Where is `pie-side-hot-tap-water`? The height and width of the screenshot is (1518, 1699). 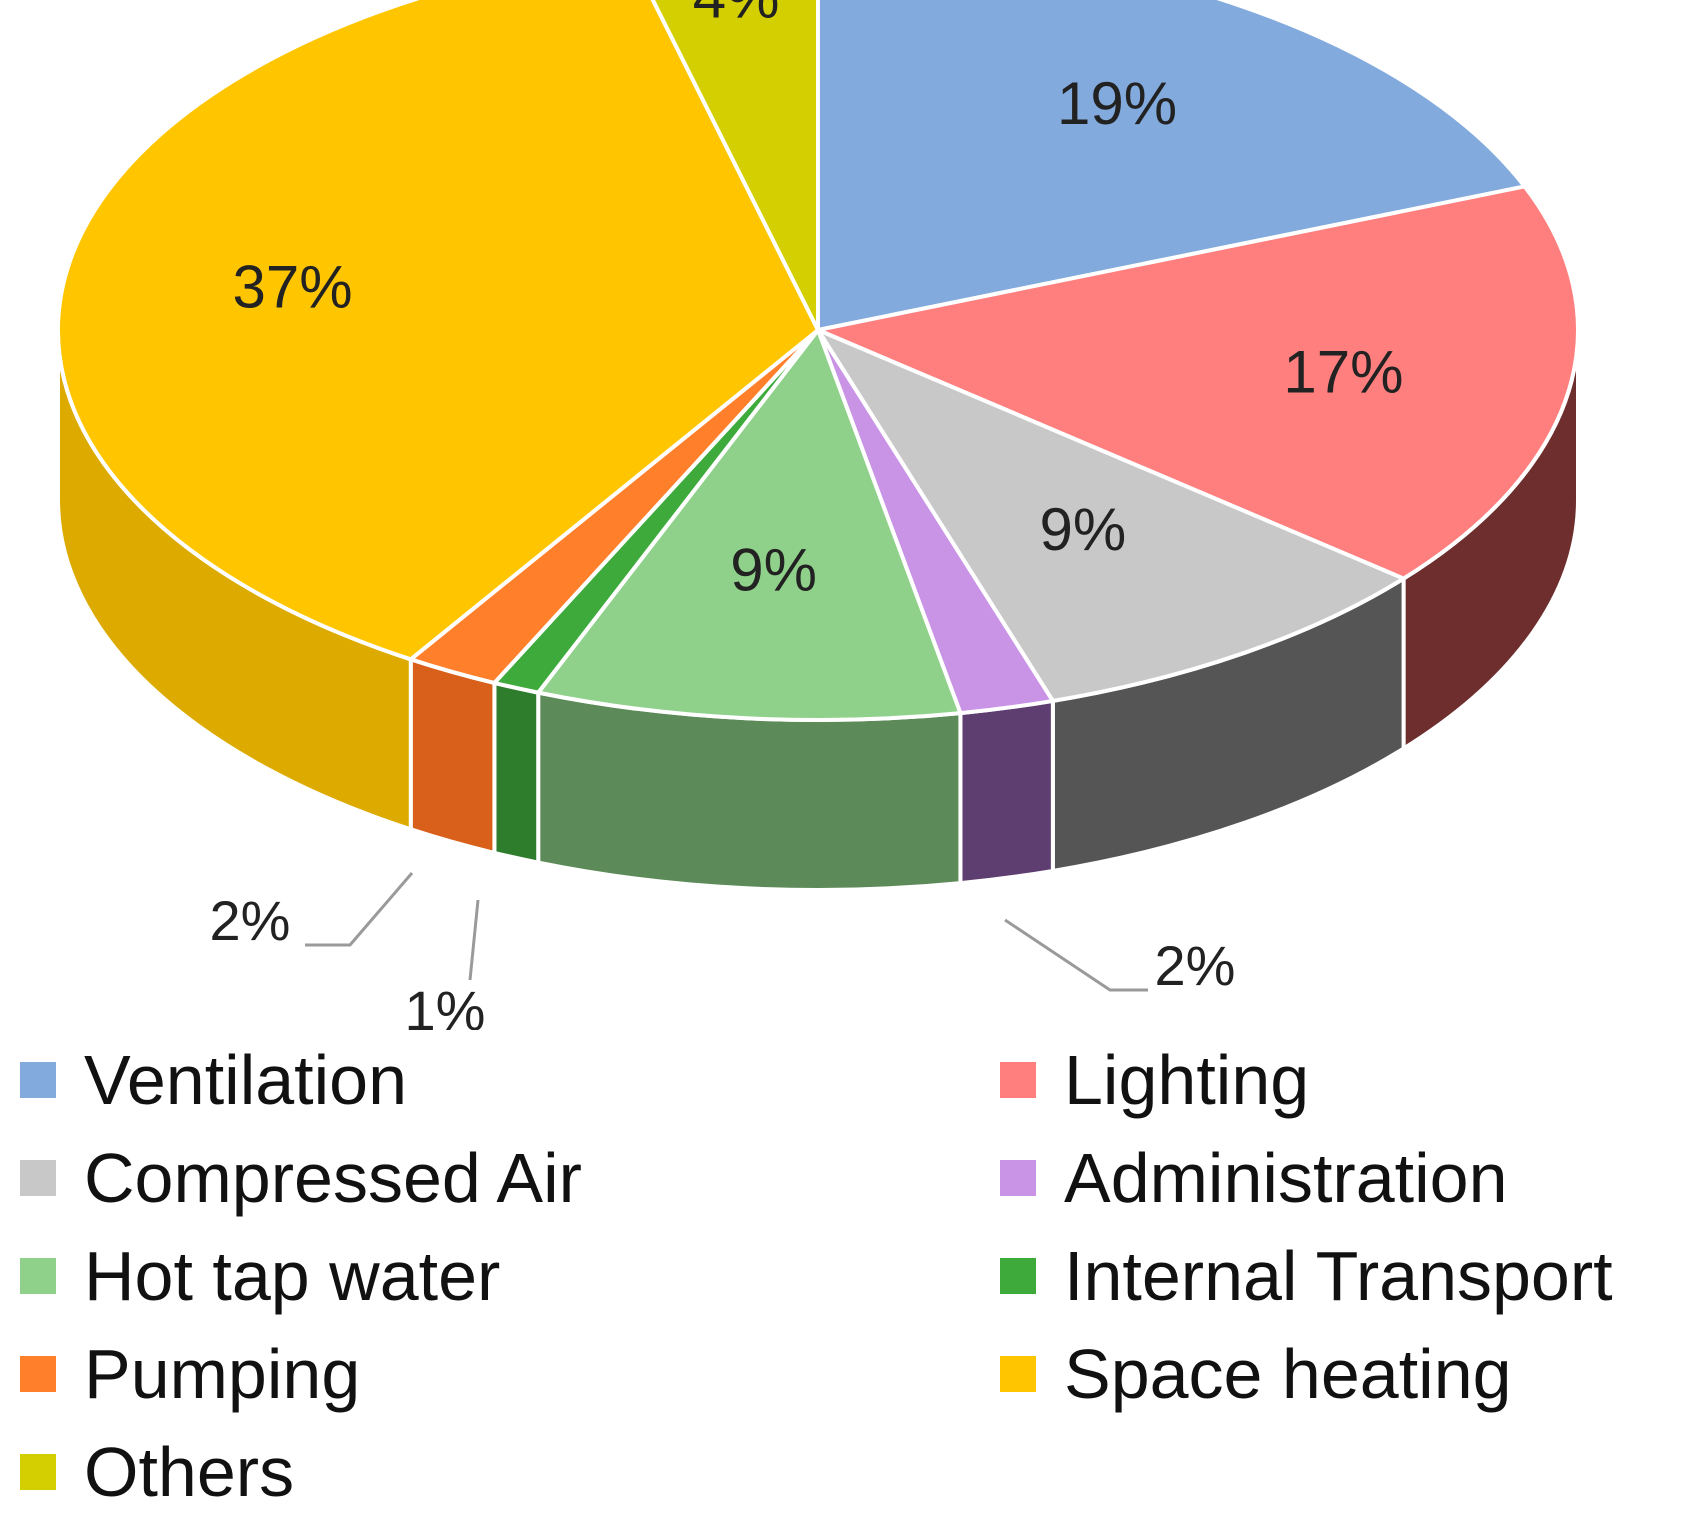 pie-side-hot-tap-water is located at coordinates (749, 791).